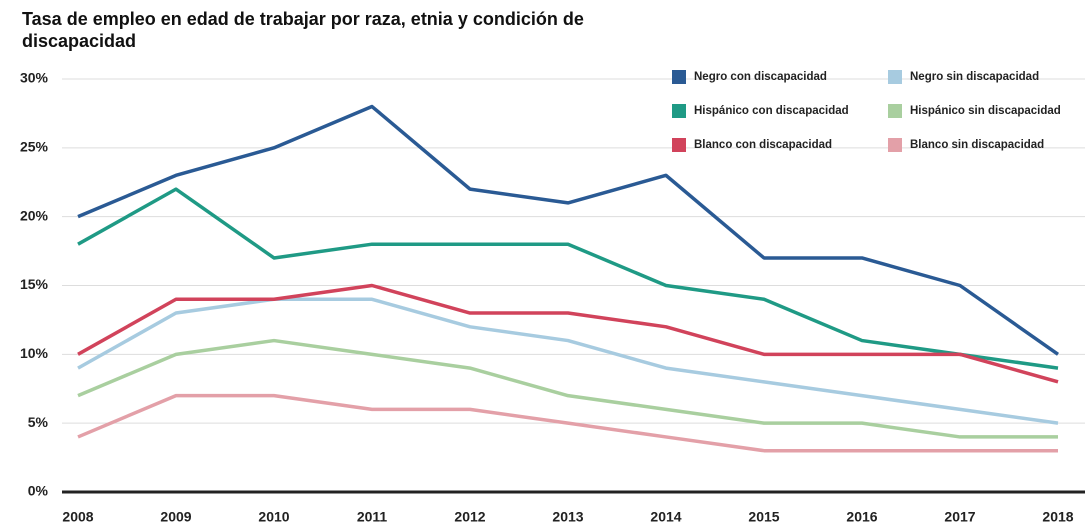  I want to click on x-tick-label: 2012, so click(469, 517).